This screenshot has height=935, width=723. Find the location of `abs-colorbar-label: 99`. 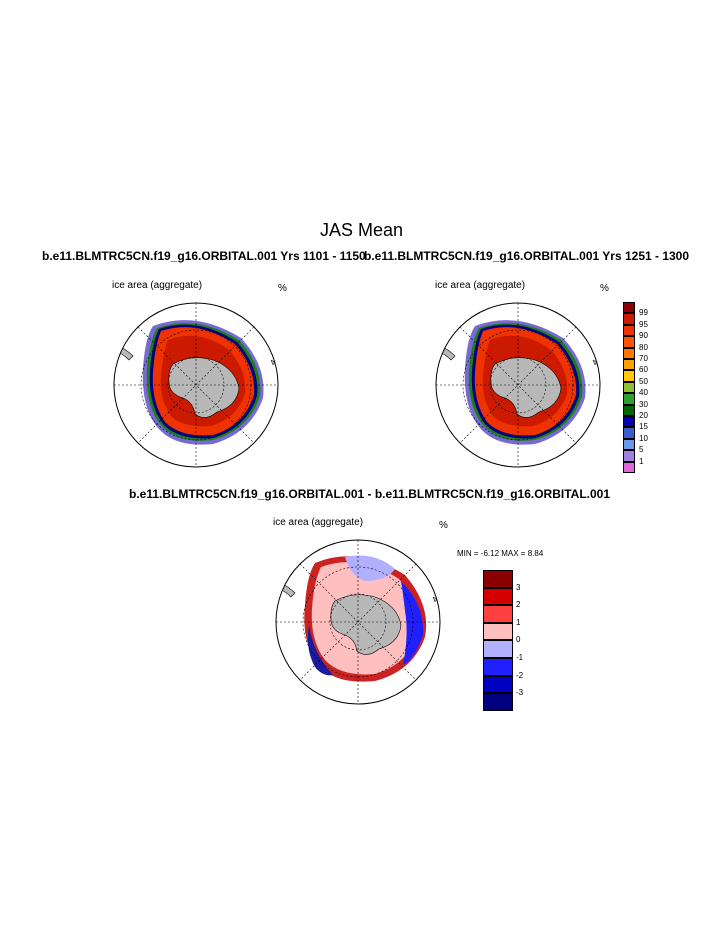

abs-colorbar-label: 99 is located at coordinates (643, 313).